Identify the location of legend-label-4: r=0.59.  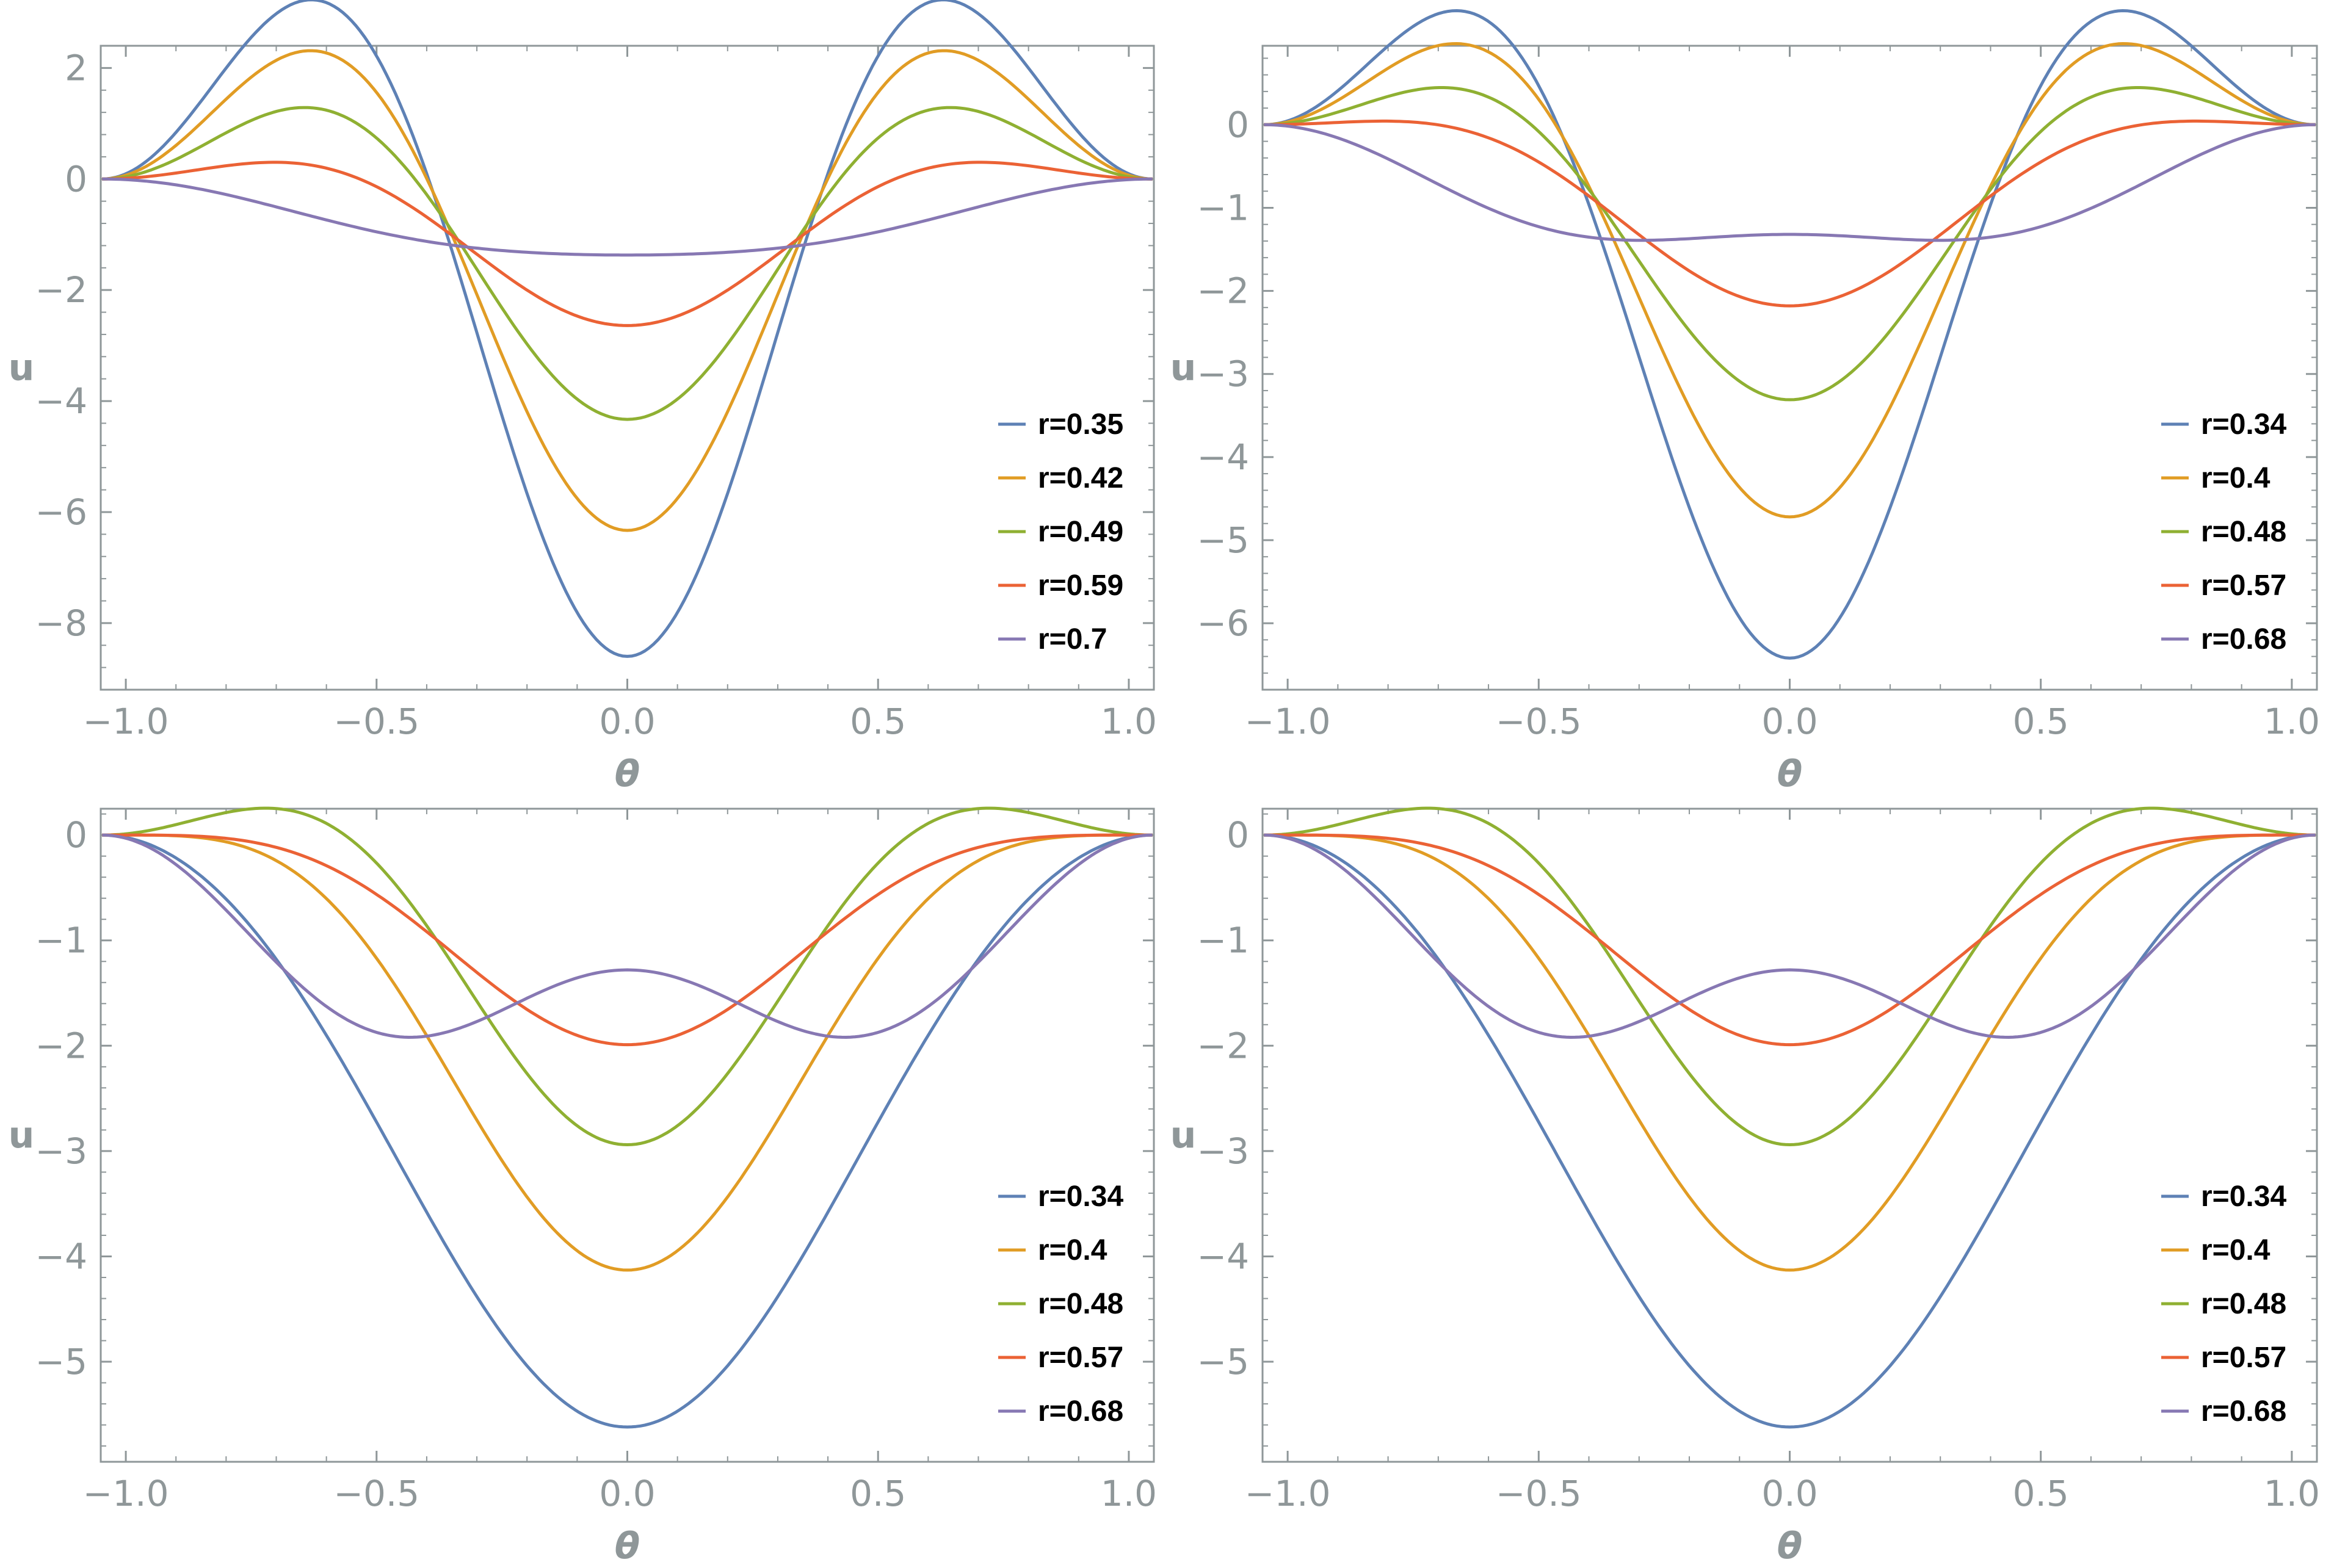
(1080, 585).